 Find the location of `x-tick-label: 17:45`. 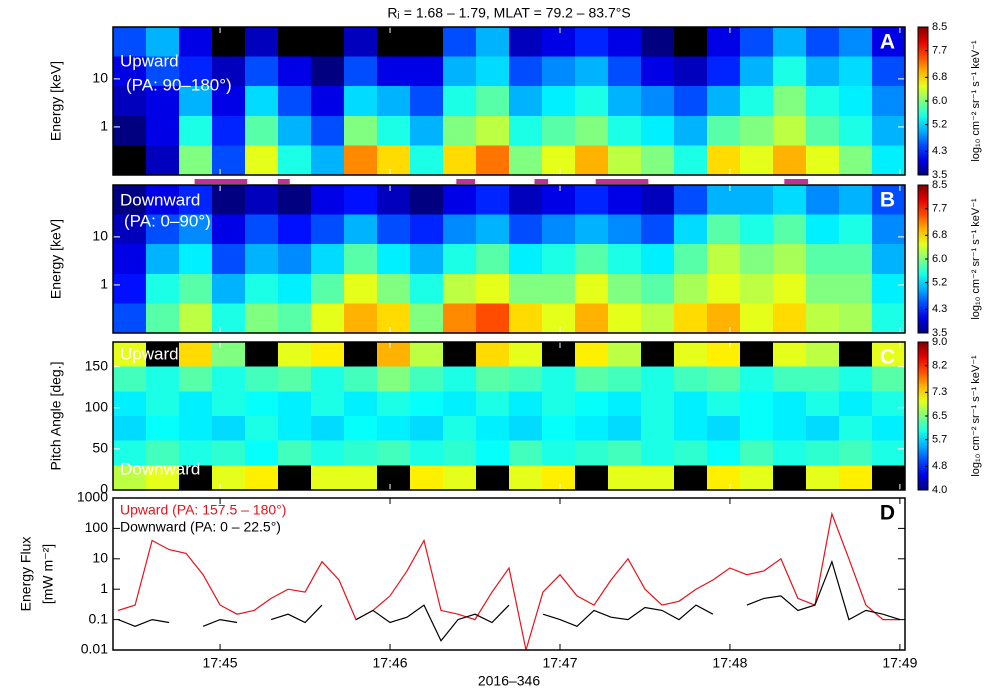

x-tick-label: 17:45 is located at coordinates (220, 663).